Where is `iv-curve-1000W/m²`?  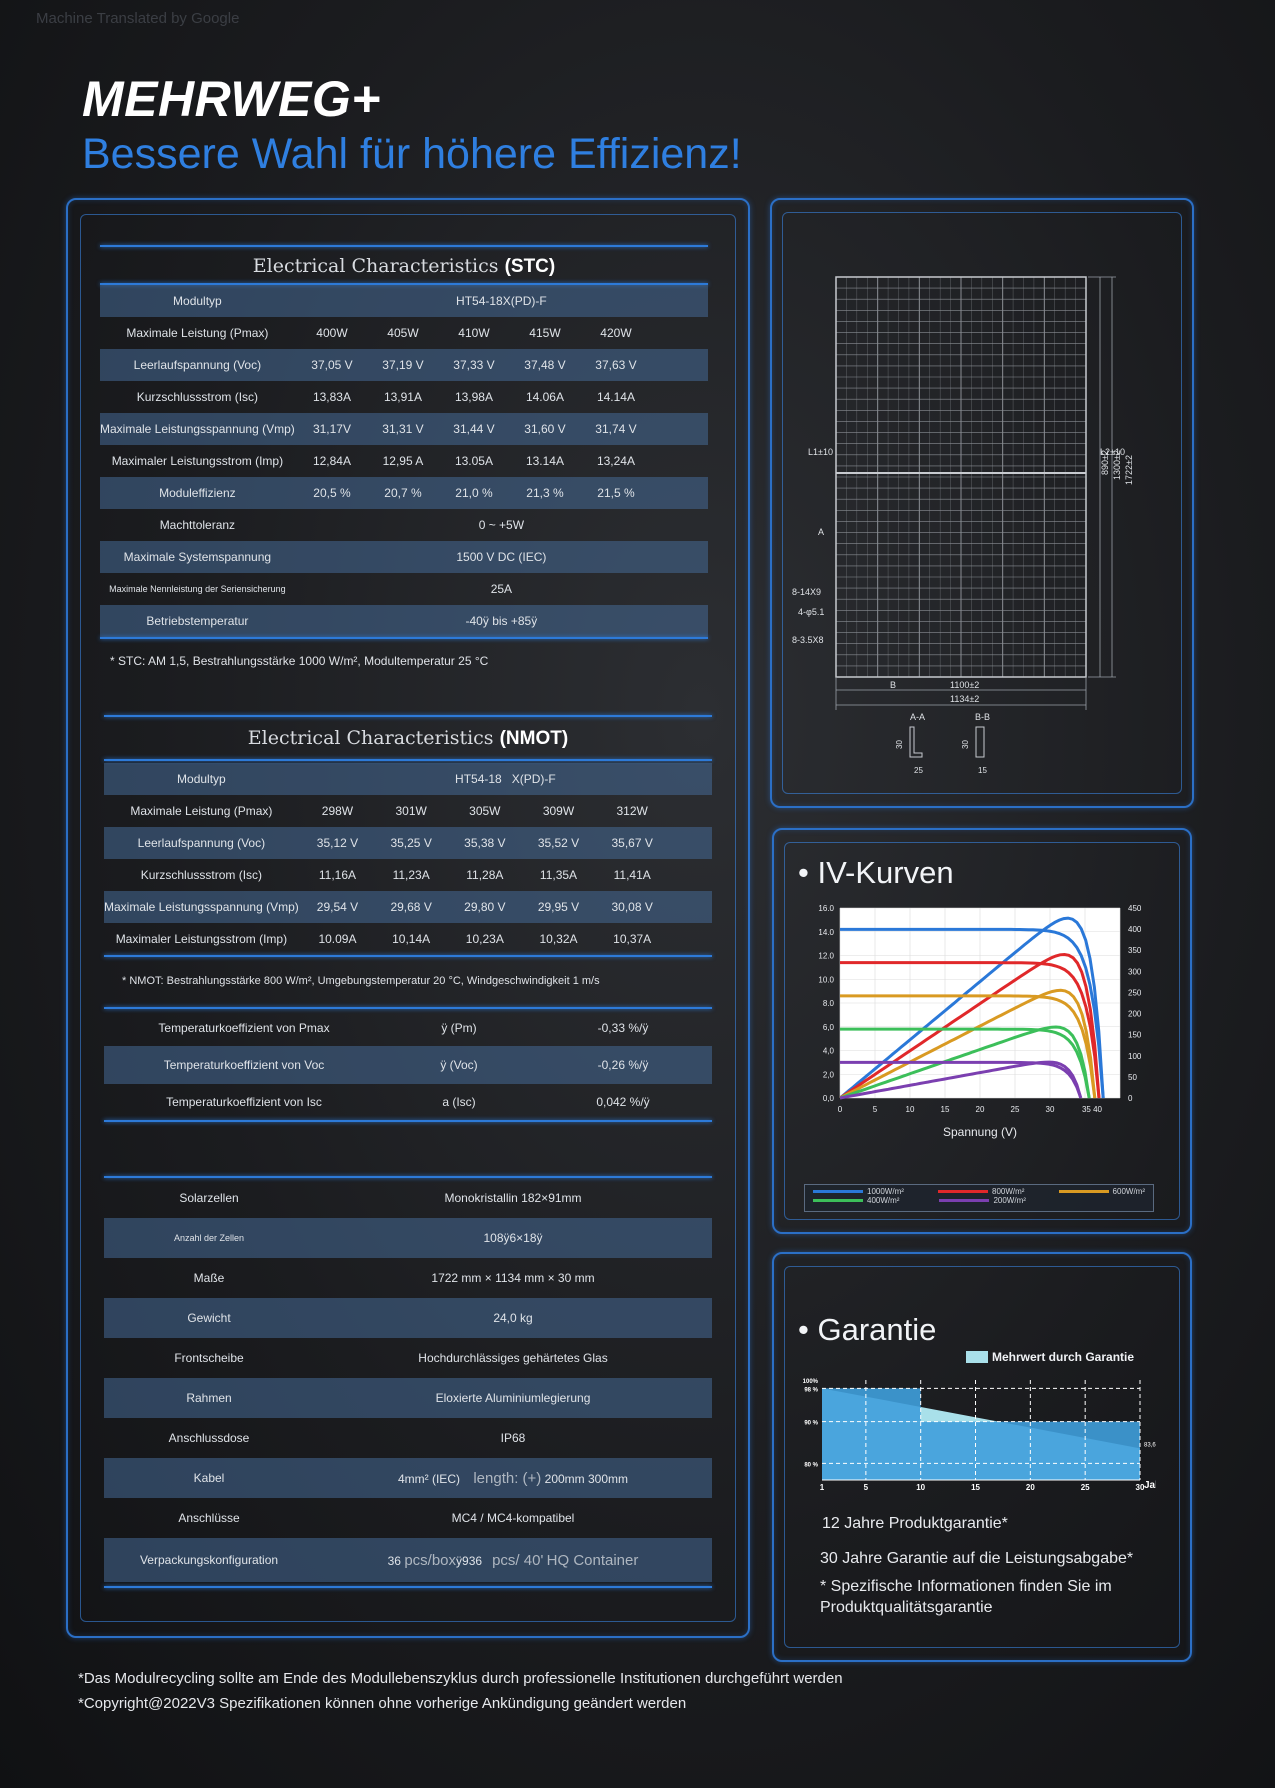 iv-curve-1000W/m² is located at coordinates (972, 1013).